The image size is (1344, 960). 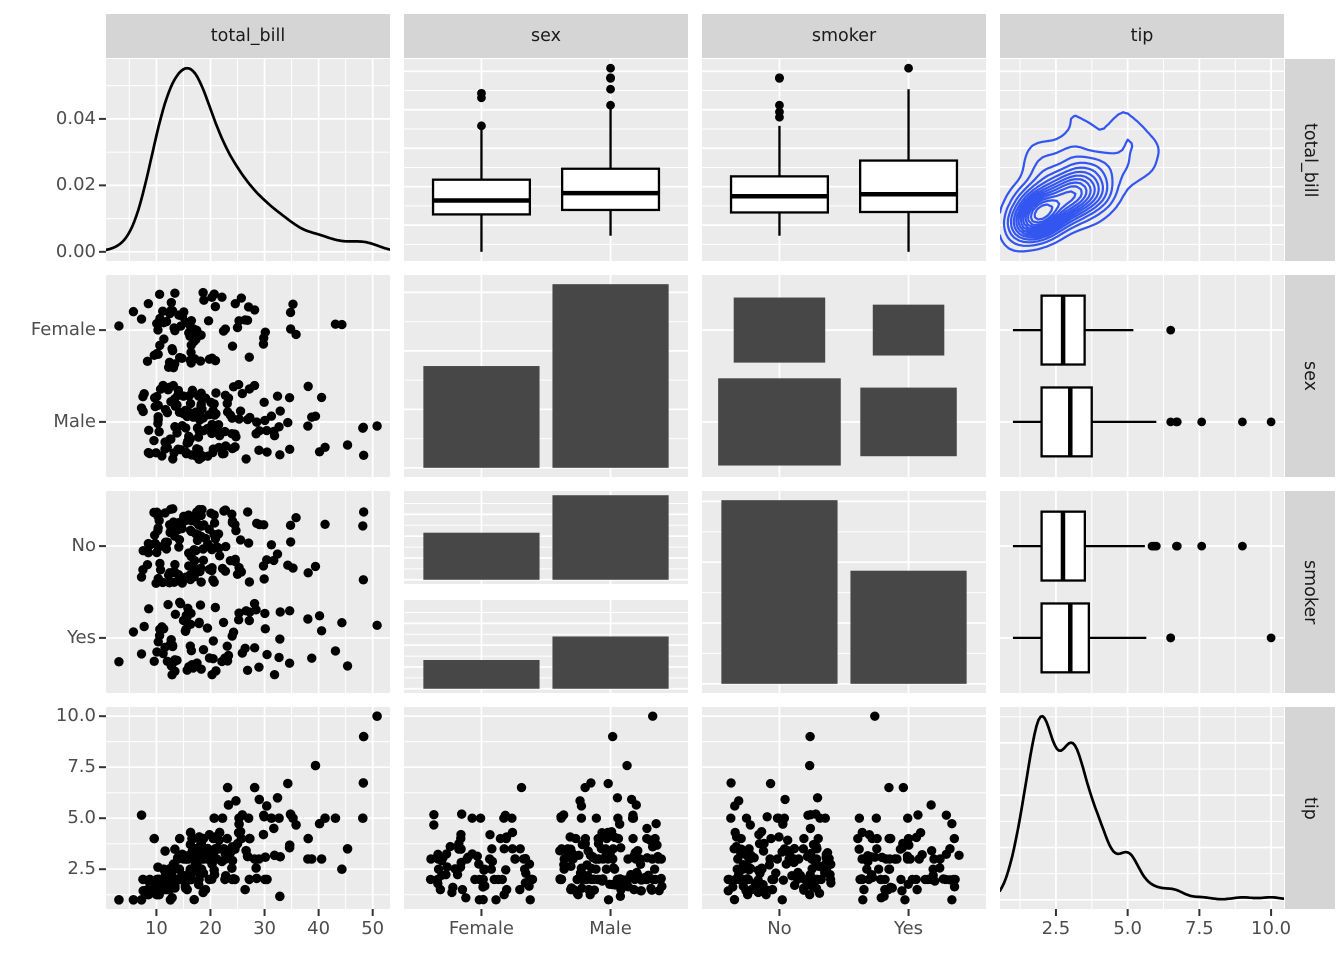 I want to click on strip-right-tip: tip, so click(x=1310, y=808).